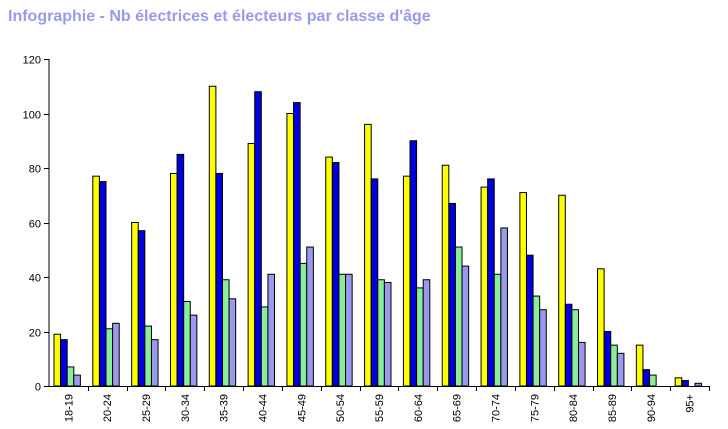  I want to click on x-tick-label: 55-59, so click(380, 408).